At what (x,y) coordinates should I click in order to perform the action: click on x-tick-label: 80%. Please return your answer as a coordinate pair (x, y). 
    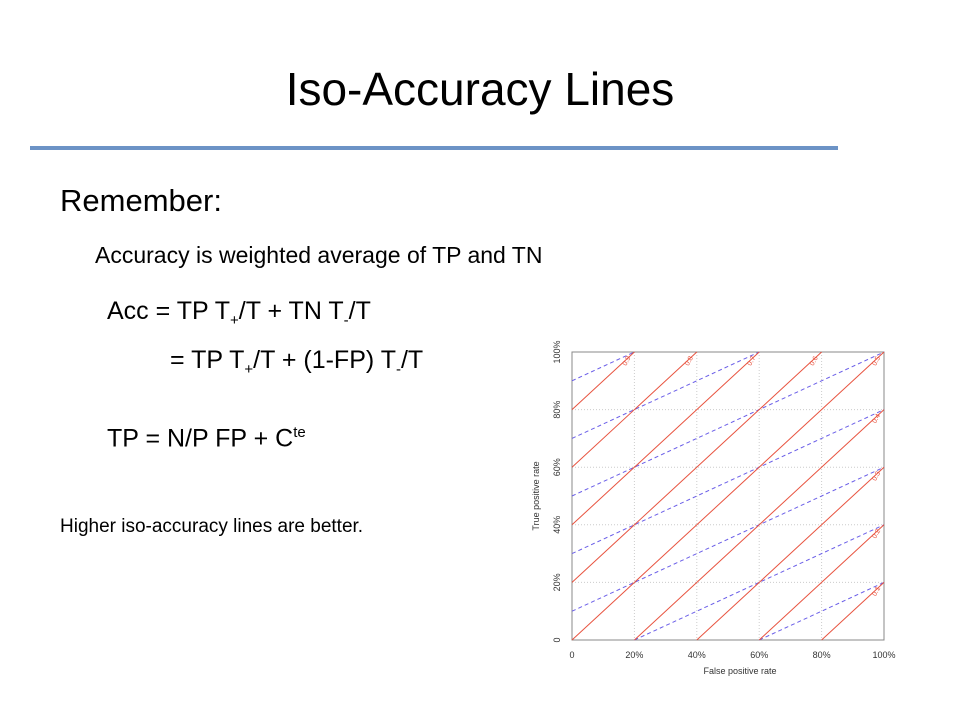
    Looking at the image, I should click on (822, 655).